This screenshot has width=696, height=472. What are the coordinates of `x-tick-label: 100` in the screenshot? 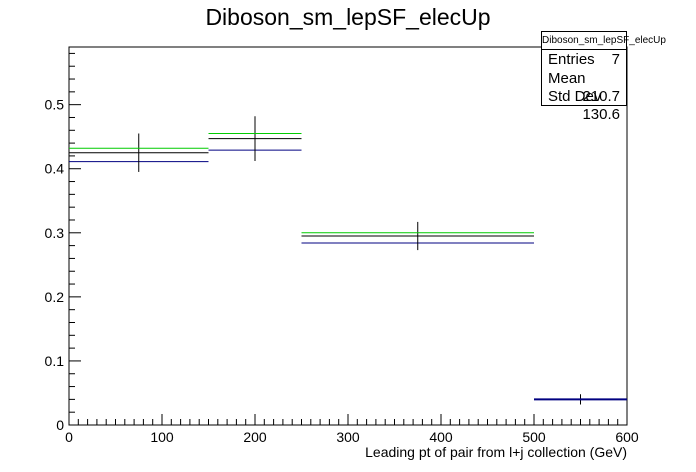 It's located at (162, 437).